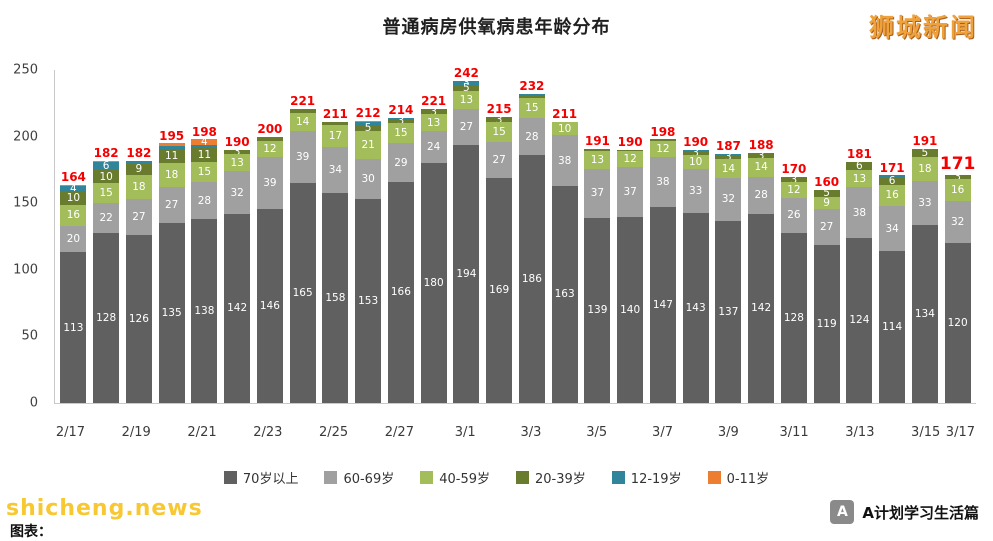  Describe the element at coordinates (728, 311) in the screenshot. I see `segment-70岁以上: 137` at that location.